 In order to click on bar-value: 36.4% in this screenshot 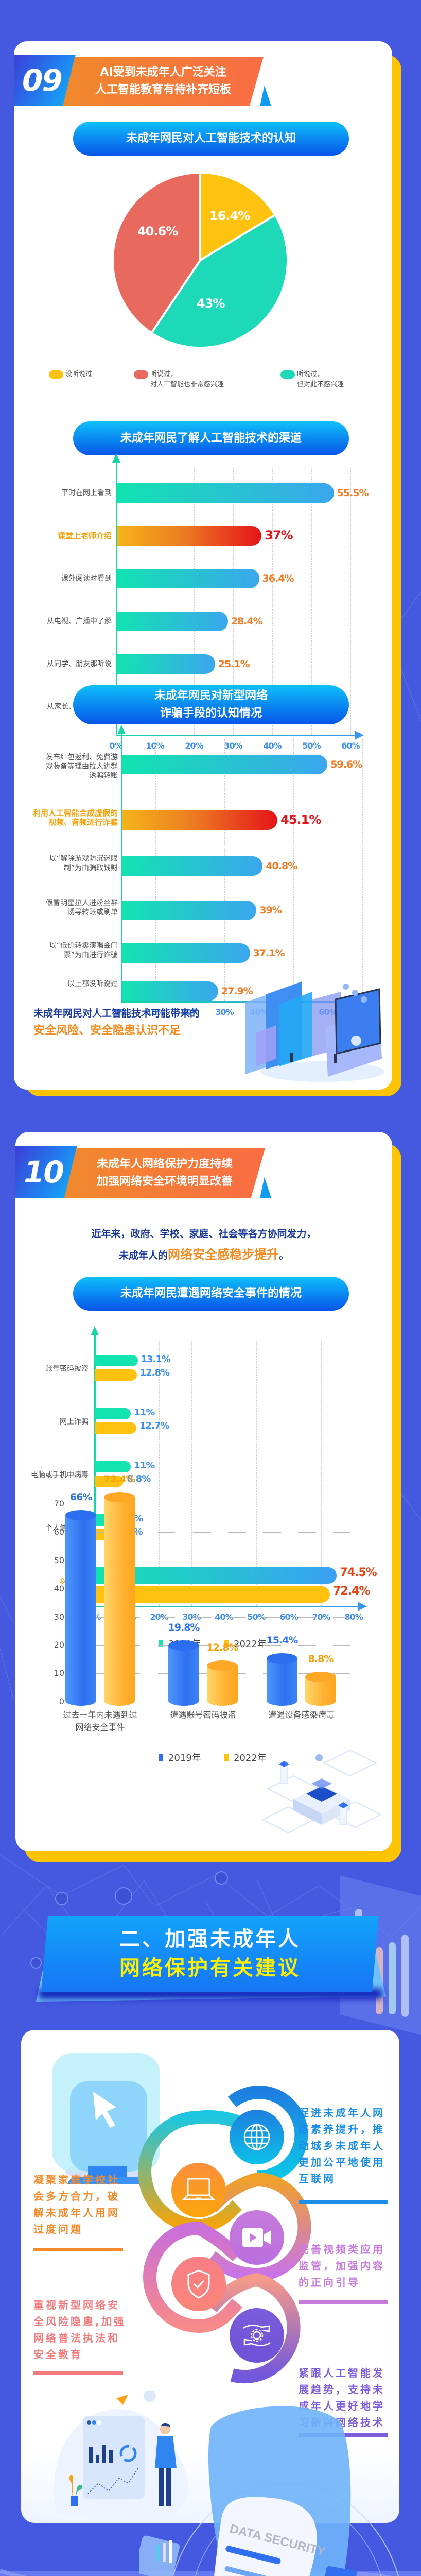, I will do `click(278, 578)`.